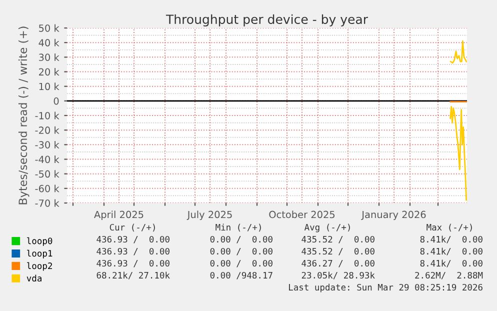 This screenshot has width=497, height=311. Describe the element at coordinates (49, 57) in the screenshot. I see `y-tick-label: 30 k` at that location.